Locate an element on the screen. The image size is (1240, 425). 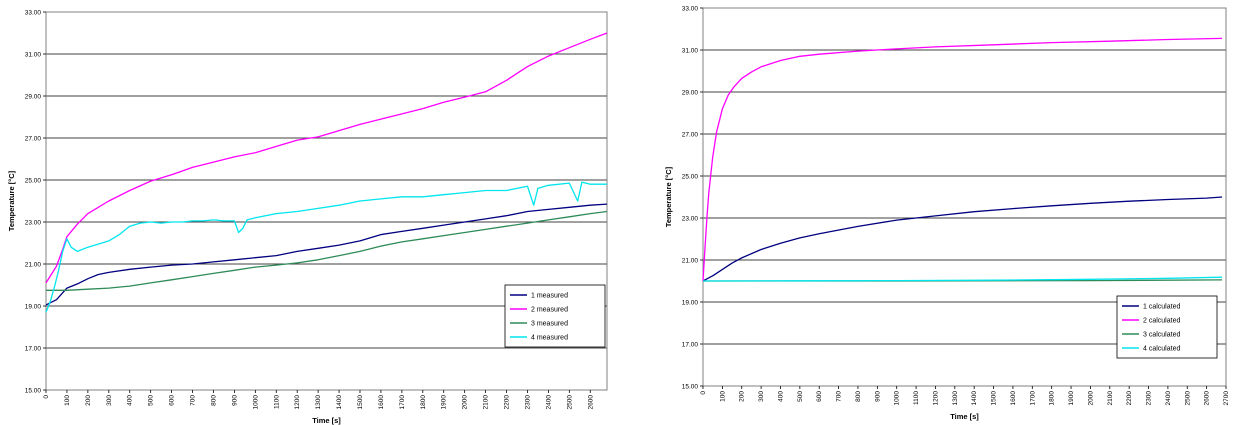
legend-label: 3 measured is located at coordinates (549, 324).